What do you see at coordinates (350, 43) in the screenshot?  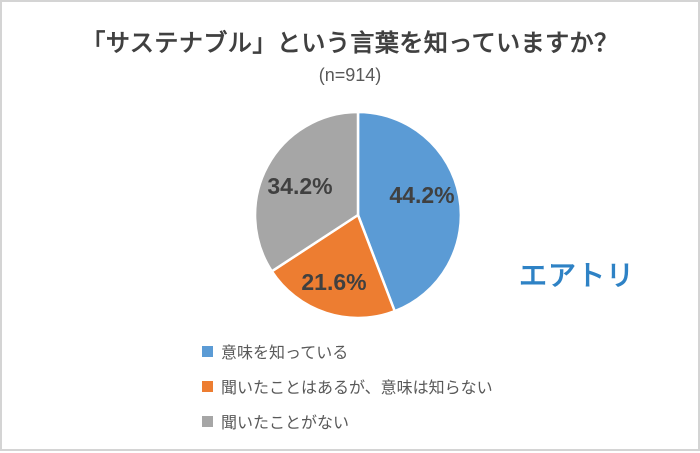 I see `chart-title: 「サステナブル」という言葉を知っていますか？` at bounding box center [350, 43].